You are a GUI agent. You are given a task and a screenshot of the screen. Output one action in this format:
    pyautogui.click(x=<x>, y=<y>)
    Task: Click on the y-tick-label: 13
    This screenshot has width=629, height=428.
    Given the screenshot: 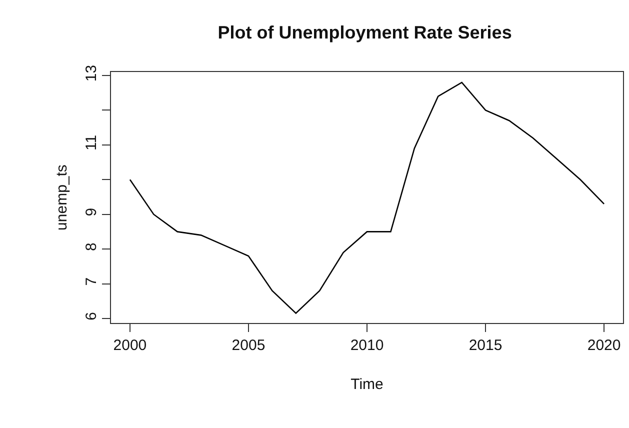 What is the action you would take?
    pyautogui.click(x=91, y=73)
    